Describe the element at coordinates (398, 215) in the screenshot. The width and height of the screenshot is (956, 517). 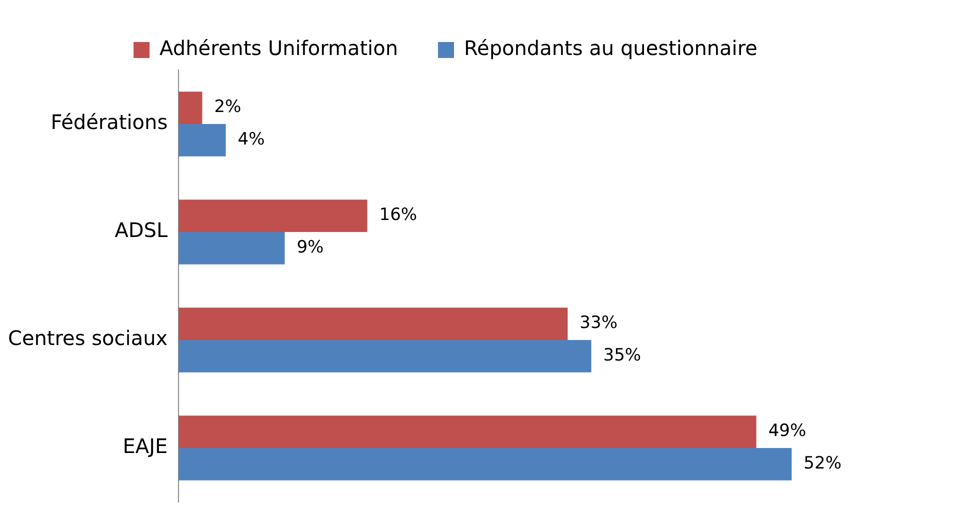
I see `data-label: 16%` at that location.